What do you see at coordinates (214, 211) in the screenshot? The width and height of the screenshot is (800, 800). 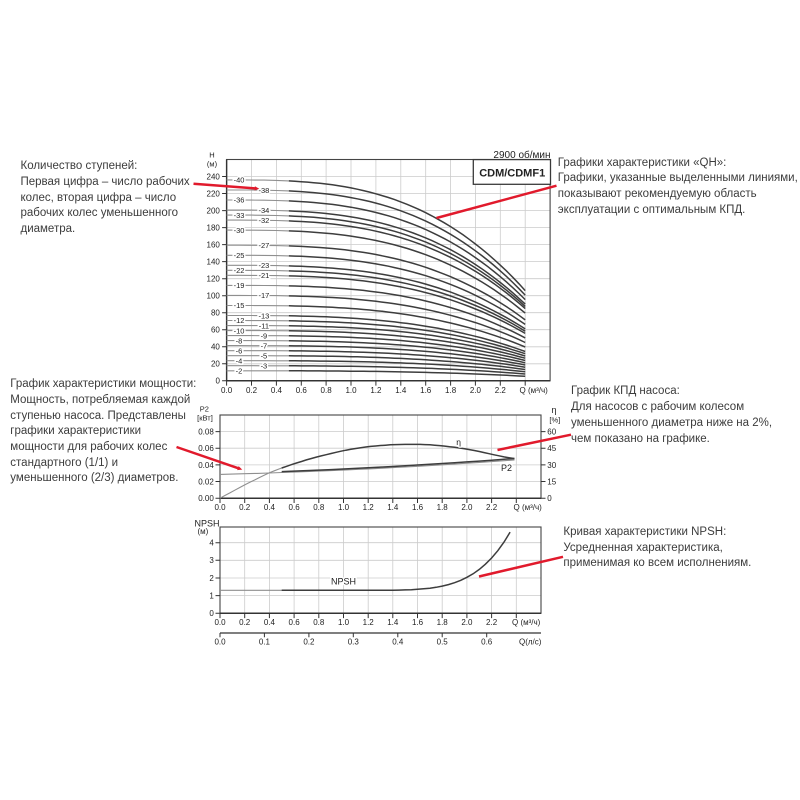 I see `svg-text: 200` at bounding box center [214, 211].